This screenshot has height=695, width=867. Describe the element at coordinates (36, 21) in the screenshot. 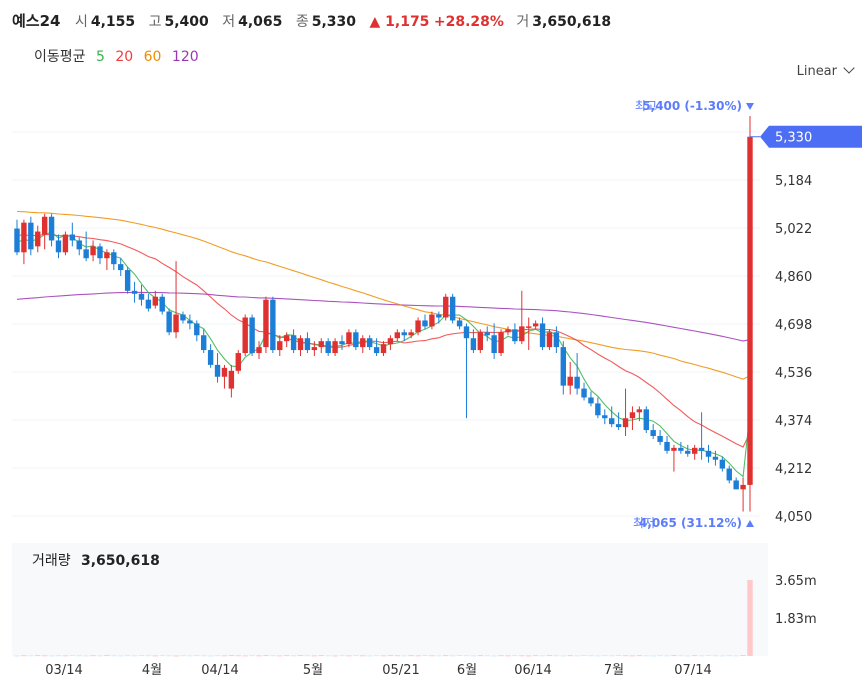

I see `stock-name: 예스24` at that location.